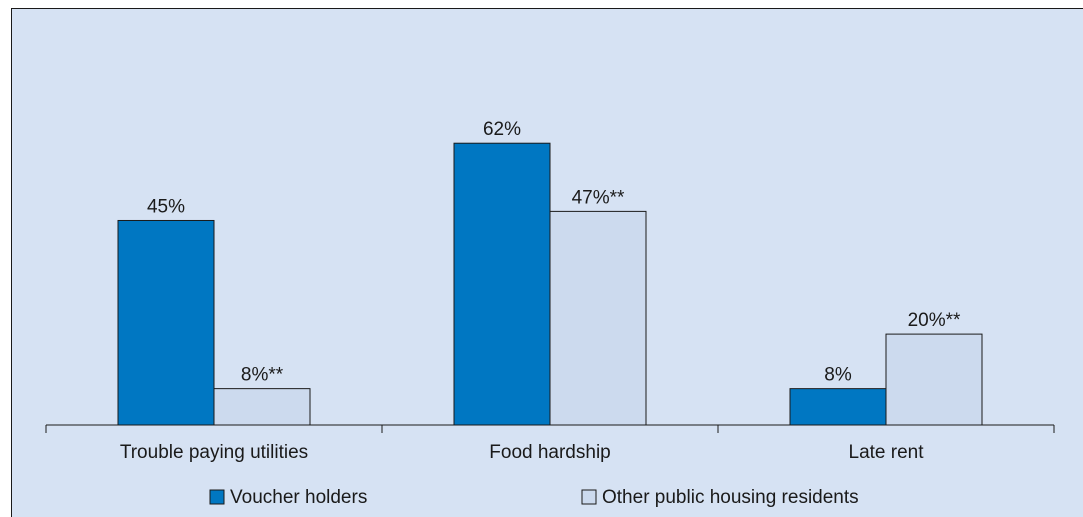 Image resolution: width=1083 pixels, height=517 pixels. I want to click on legend-label-voucher-holders: Voucher holders, so click(298, 497).